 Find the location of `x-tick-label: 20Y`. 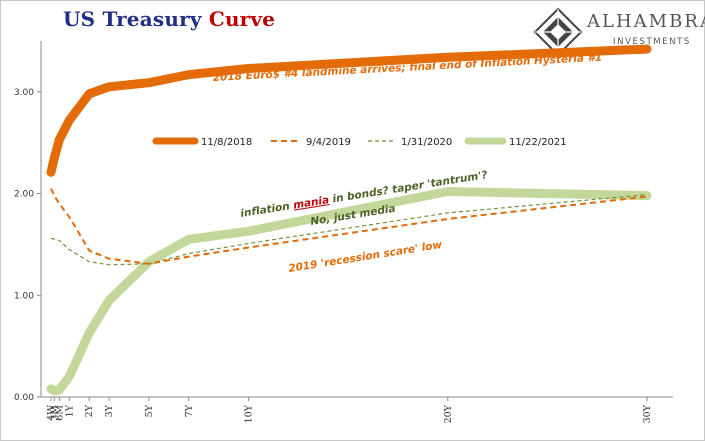

x-tick-label: 20Y is located at coordinates (448, 413).